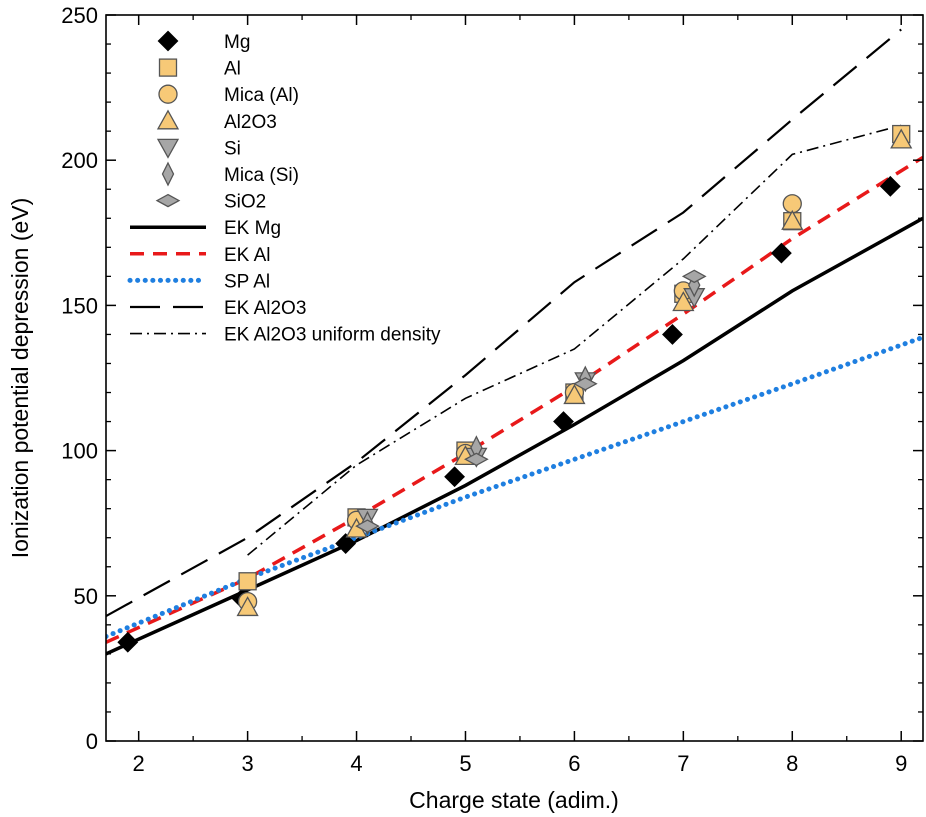 The width and height of the screenshot is (926, 817). What do you see at coordinates (232, 148) in the screenshot?
I see `legend-label: Si` at bounding box center [232, 148].